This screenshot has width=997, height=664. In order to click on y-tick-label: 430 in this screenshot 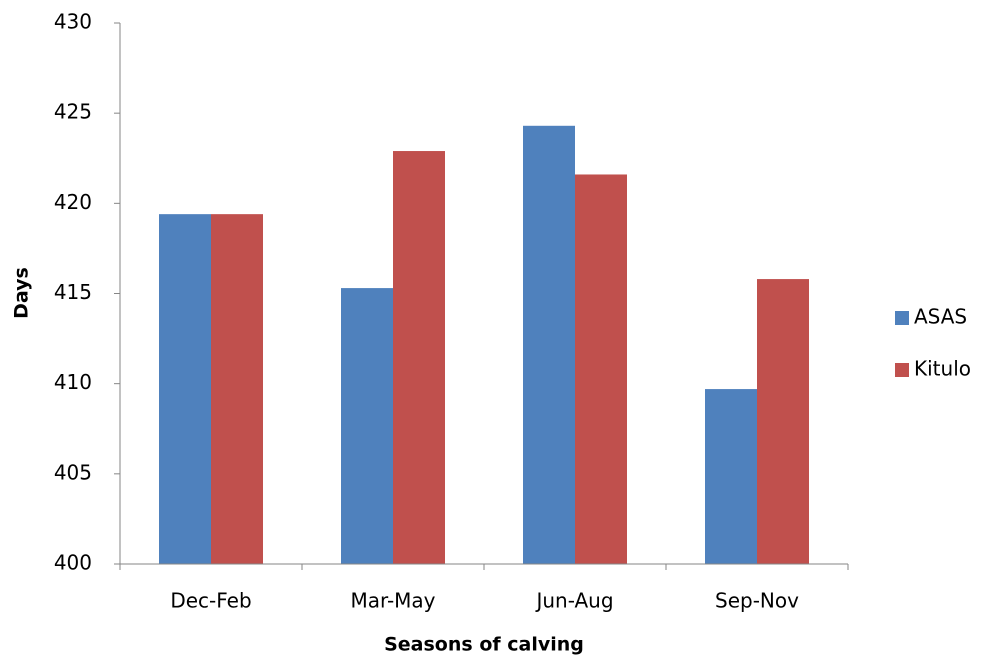, I will do `click(73, 22)`.